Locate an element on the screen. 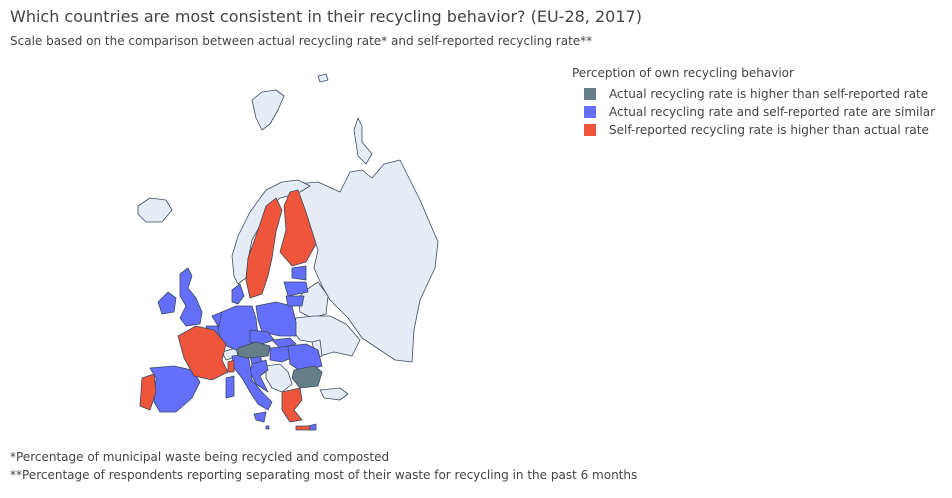 The width and height of the screenshot is (952, 498). country-turkey is located at coordinates (334, 394).